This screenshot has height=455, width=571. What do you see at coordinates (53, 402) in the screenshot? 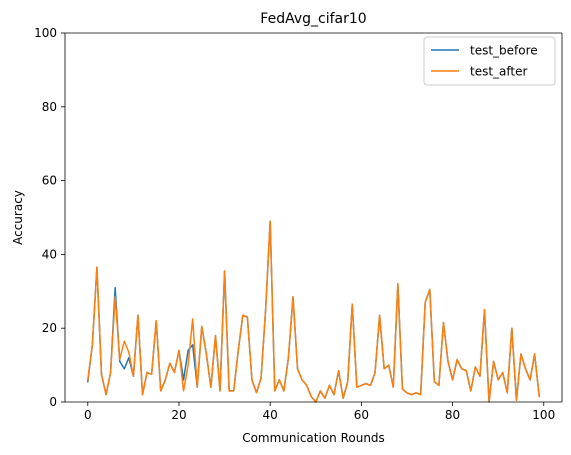
I see `y-tick-label: 0` at bounding box center [53, 402].